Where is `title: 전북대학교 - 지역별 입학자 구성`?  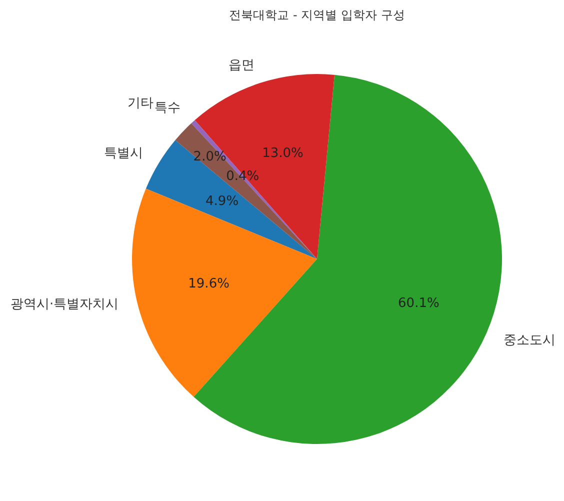 title: 전북대학교 - 지역별 입학자 구성 is located at coordinates (317, 15).